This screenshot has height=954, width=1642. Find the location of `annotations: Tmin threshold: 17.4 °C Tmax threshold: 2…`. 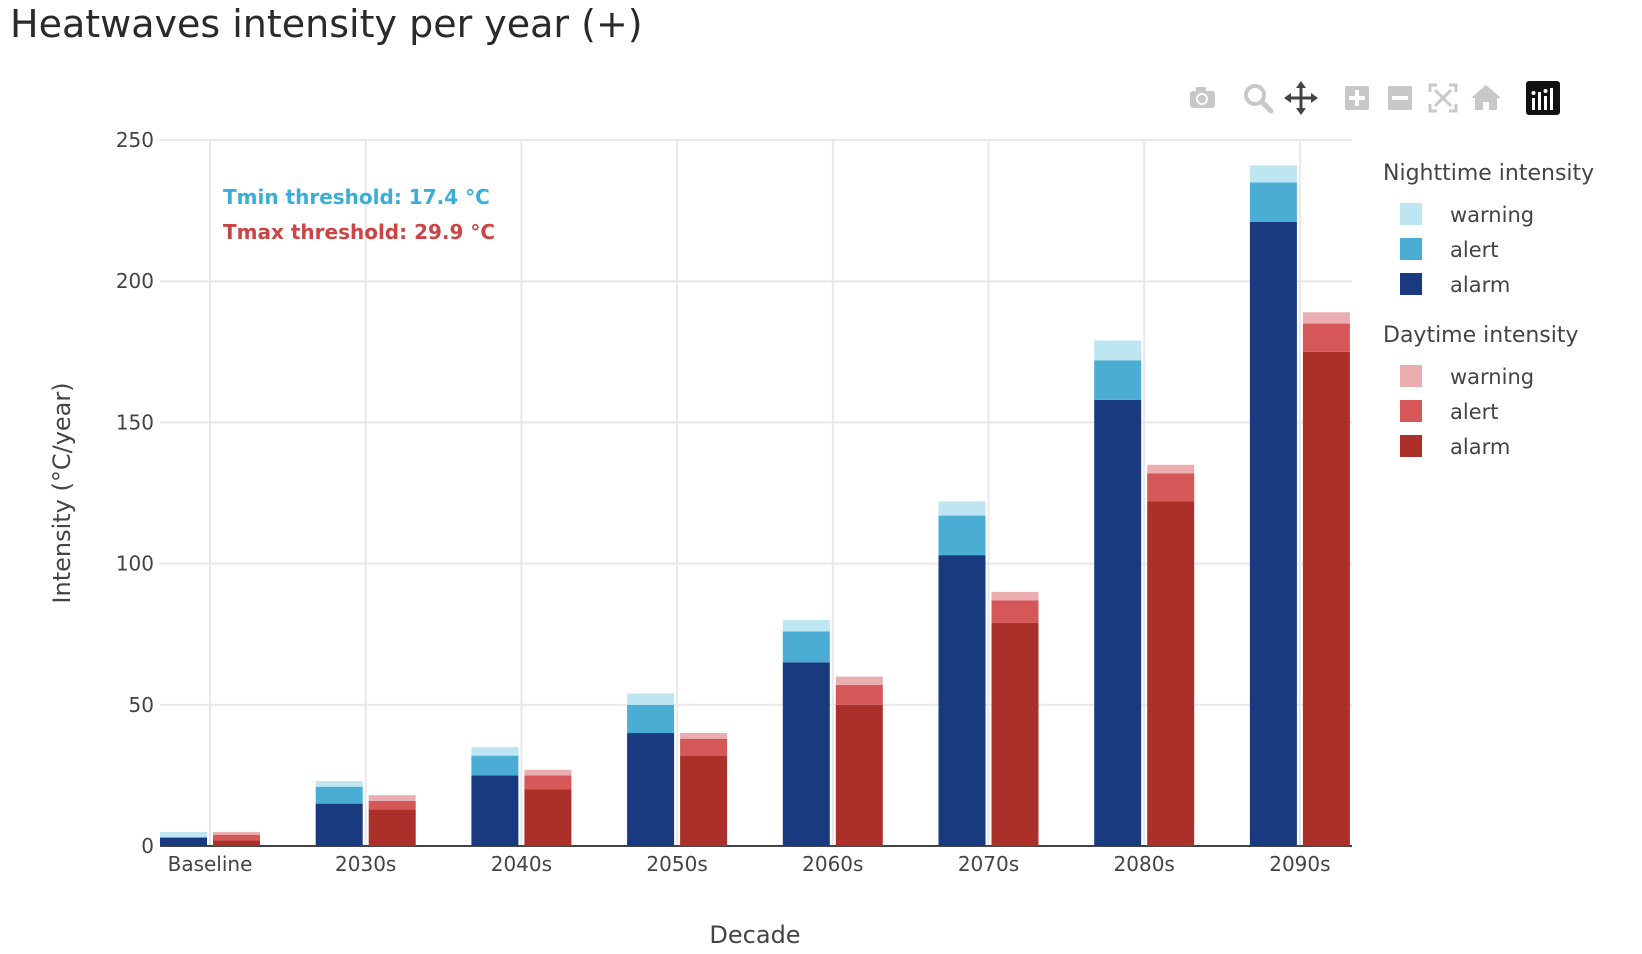

annotations: Tmin threshold: 17.4 °C Tmax threshold: 2… is located at coordinates (359, 214).